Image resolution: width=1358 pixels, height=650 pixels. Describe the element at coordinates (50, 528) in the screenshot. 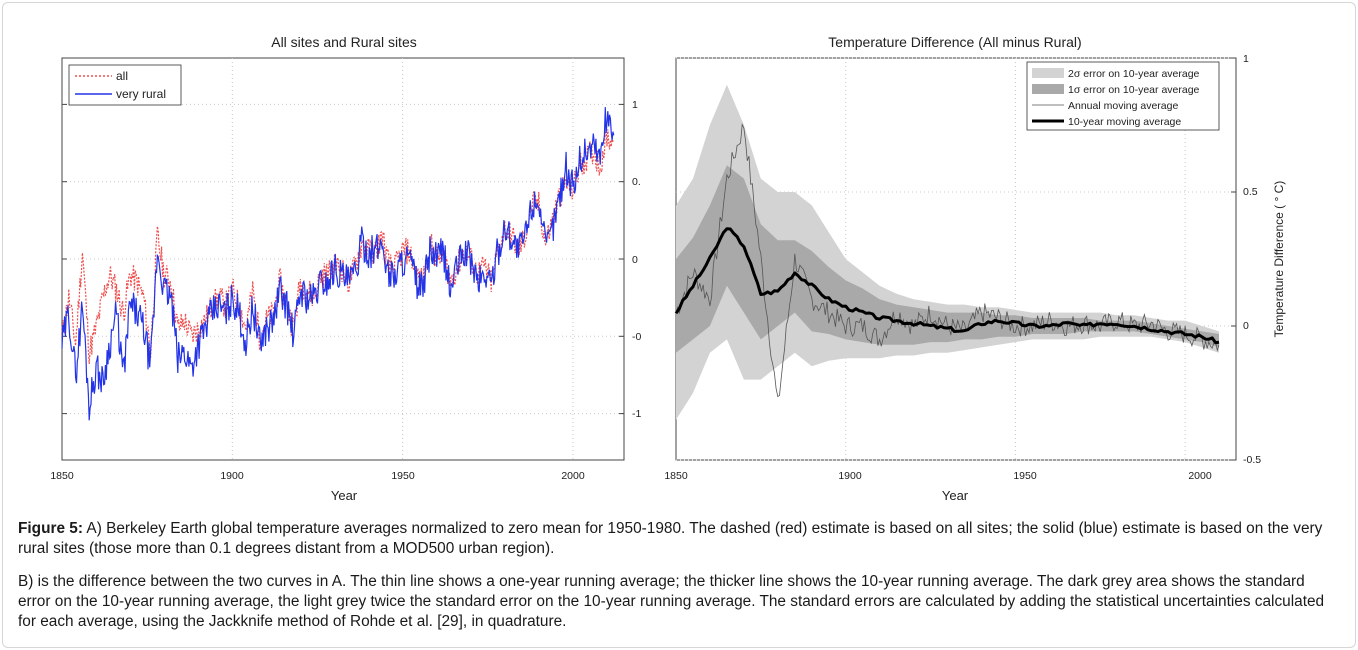

I see `figure-caption-label: Figure 5:` at that location.